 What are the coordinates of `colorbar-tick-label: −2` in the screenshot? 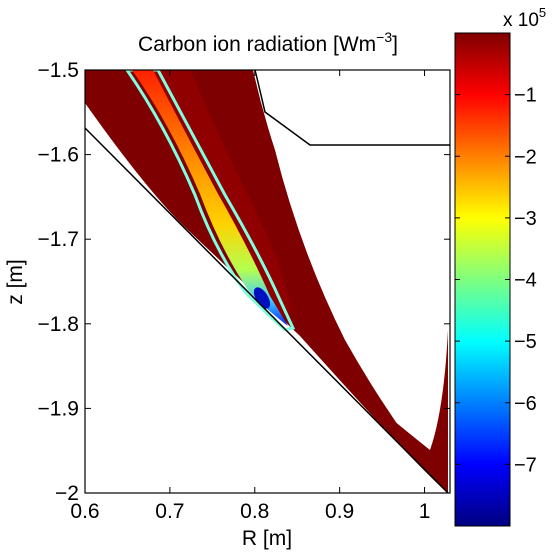 It's located at (525, 157).